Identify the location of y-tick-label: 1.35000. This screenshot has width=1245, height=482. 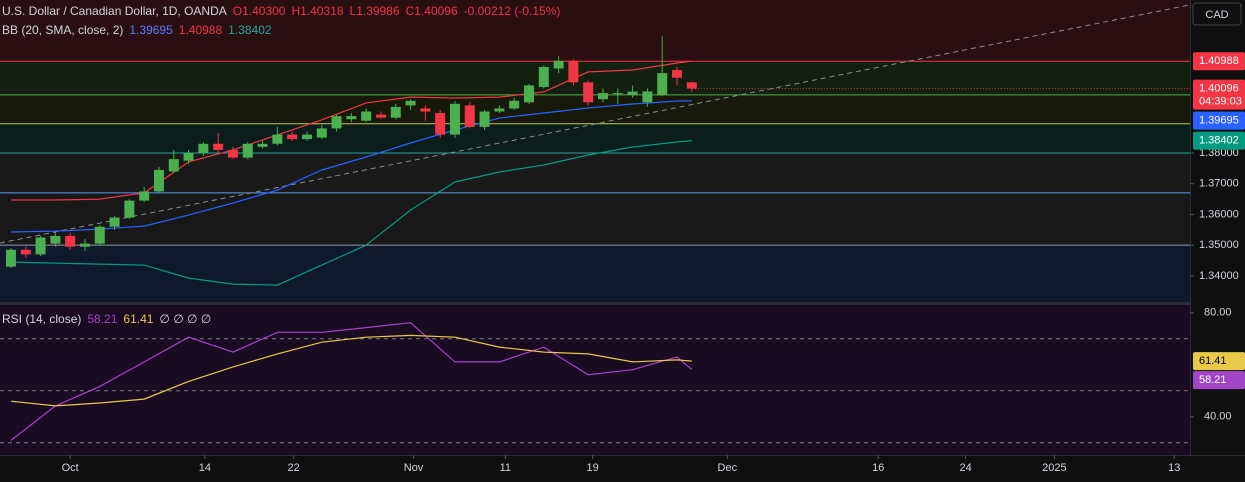
(1219, 245).